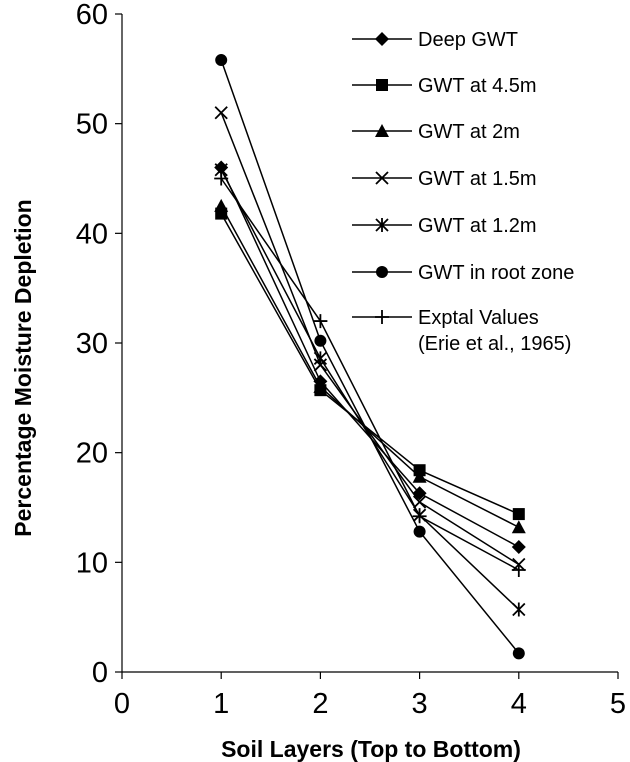  What do you see at coordinates (519, 704) in the screenshot?
I see `x-tick-label: 4` at bounding box center [519, 704].